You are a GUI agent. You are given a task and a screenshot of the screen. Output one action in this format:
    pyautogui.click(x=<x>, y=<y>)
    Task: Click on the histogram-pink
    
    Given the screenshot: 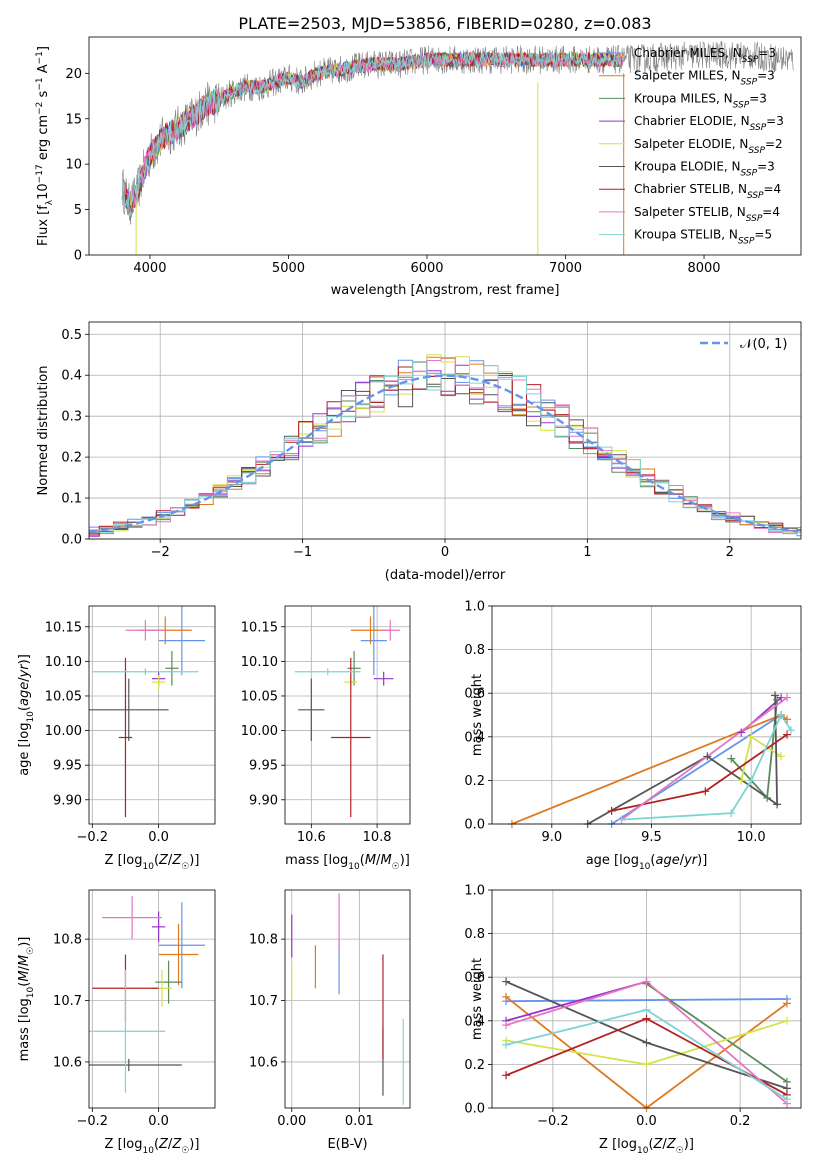 What is the action you would take?
    pyautogui.click(x=445, y=445)
    